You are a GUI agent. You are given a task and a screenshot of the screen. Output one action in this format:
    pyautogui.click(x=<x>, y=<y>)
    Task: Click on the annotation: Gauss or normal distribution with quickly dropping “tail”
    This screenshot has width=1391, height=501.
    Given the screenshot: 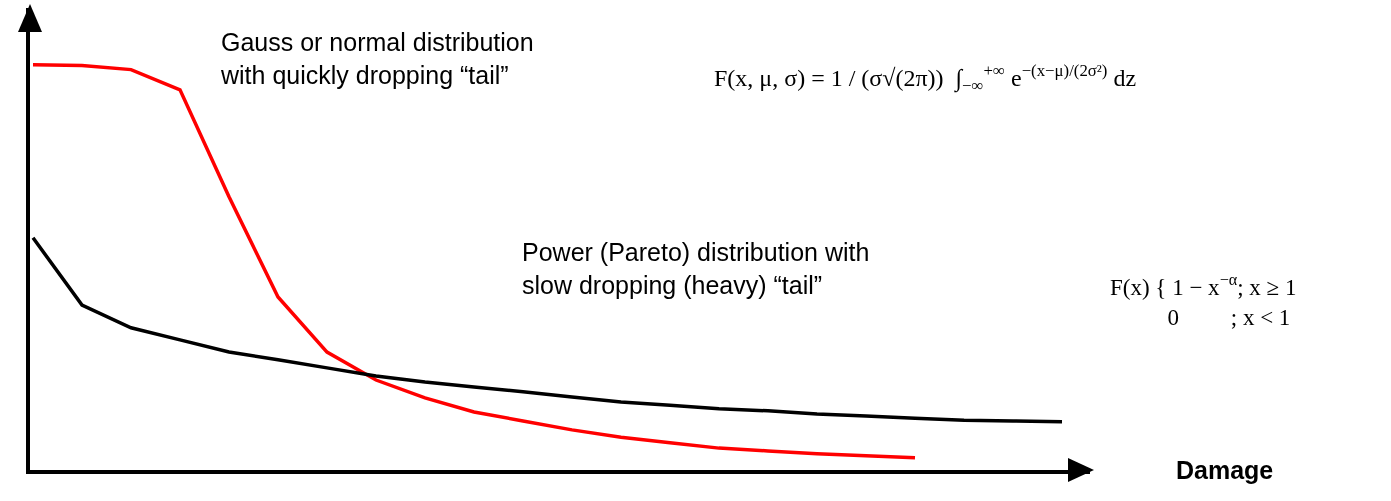 What is the action you would take?
    pyautogui.click(x=377, y=58)
    